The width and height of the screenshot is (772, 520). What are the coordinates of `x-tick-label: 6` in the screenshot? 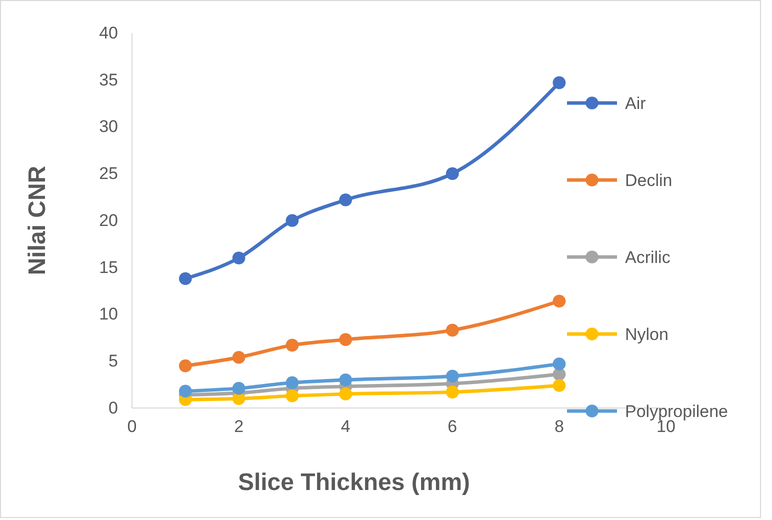 It's located at (453, 426).